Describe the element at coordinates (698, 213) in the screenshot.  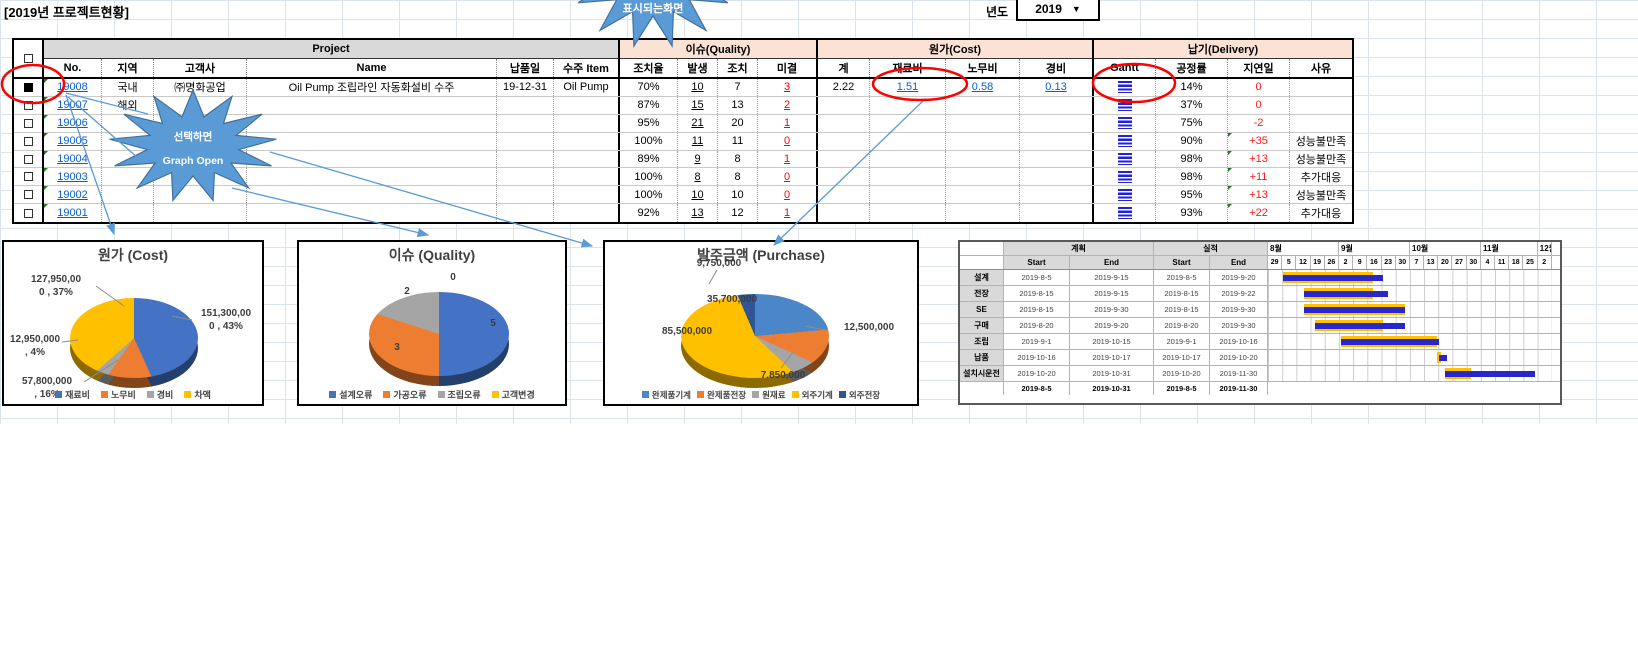
I see `table-row: 19001 92% 13 12 1 93% +22 추가대응` at that location.